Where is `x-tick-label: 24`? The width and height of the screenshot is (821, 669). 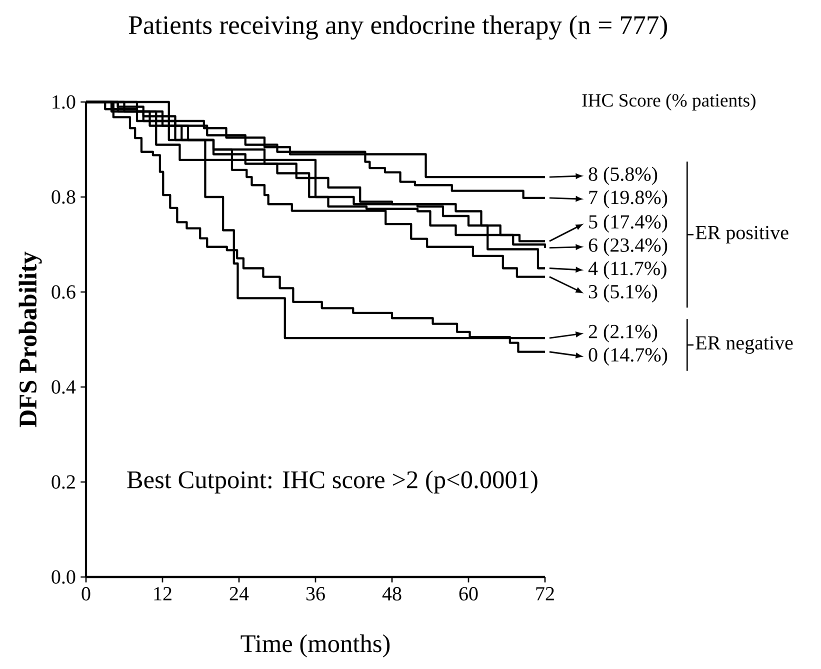
x-tick-label: 24 is located at coordinates (239, 593).